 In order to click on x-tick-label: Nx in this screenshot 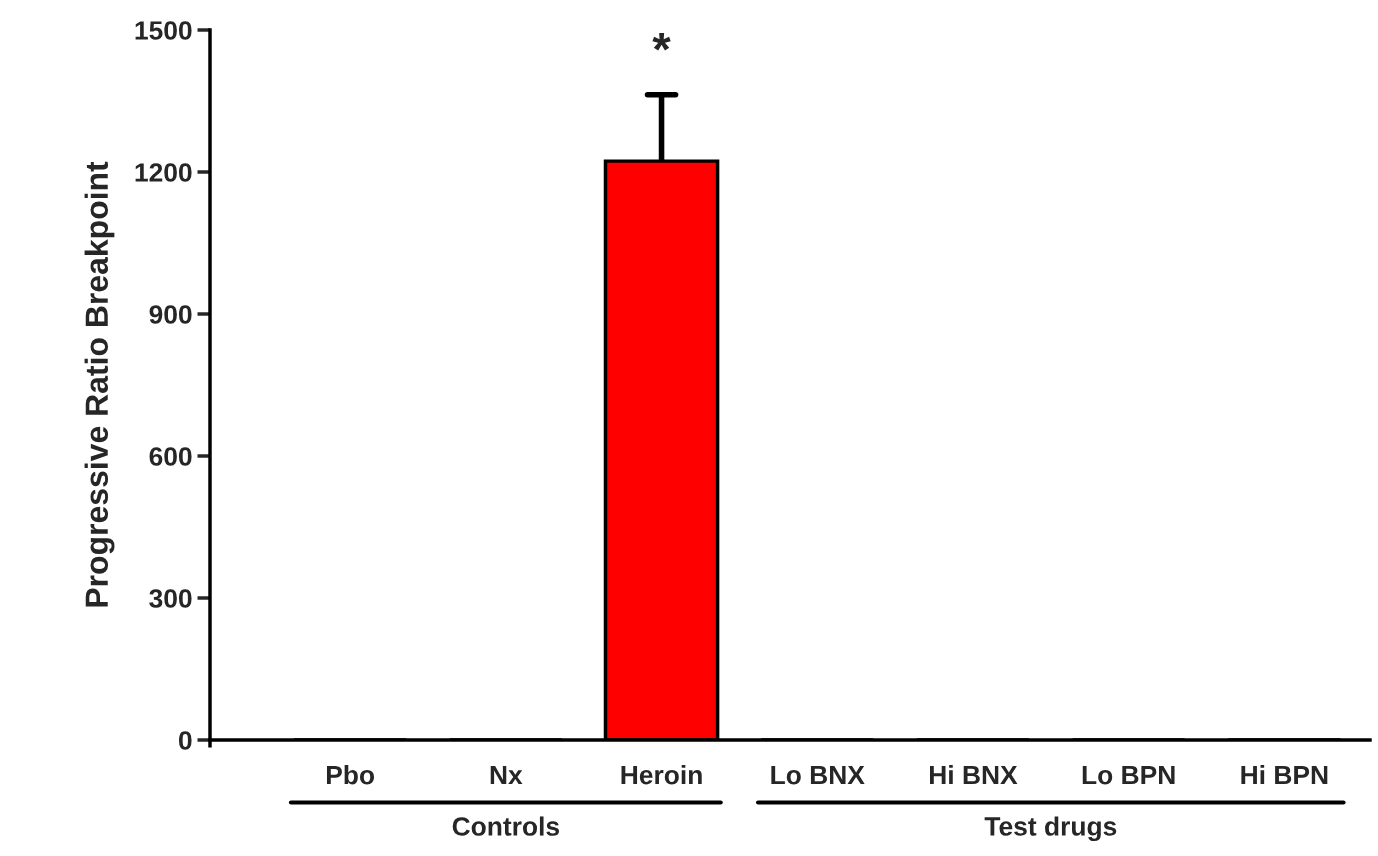, I will do `click(506, 775)`.